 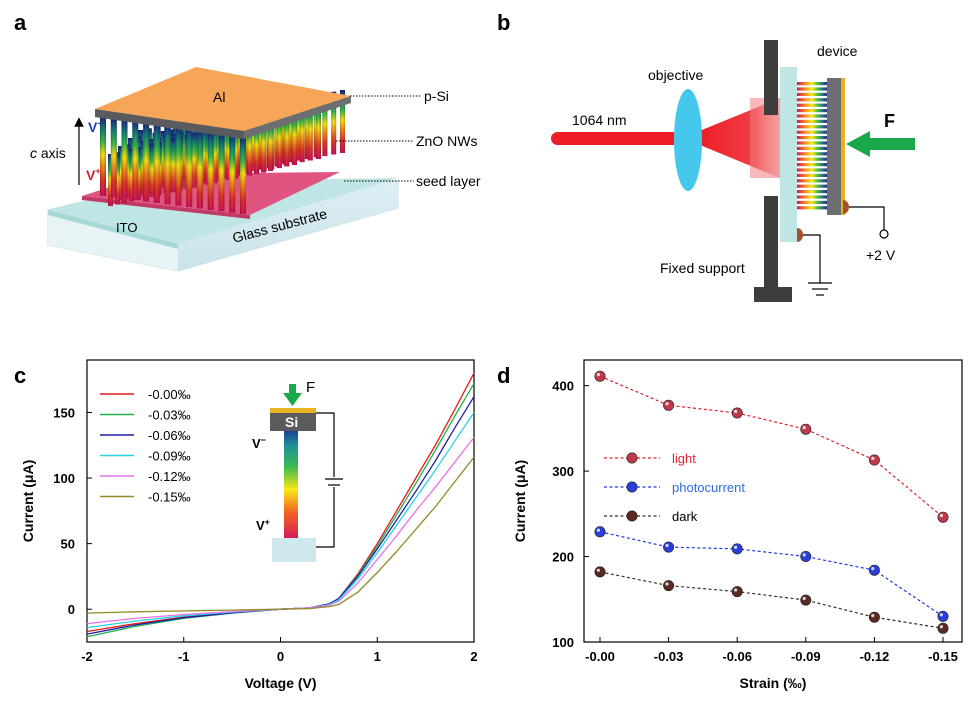 What do you see at coordinates (310, 387) in the screenshot?
I see `inset-force-label: F` at bounding box center [310, 387].